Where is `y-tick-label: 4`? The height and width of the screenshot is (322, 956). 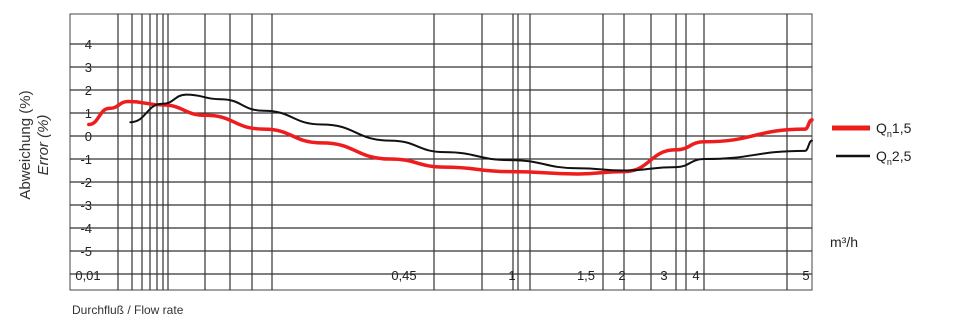
y-tick-label: 4 is located at coordinates (88, 44).